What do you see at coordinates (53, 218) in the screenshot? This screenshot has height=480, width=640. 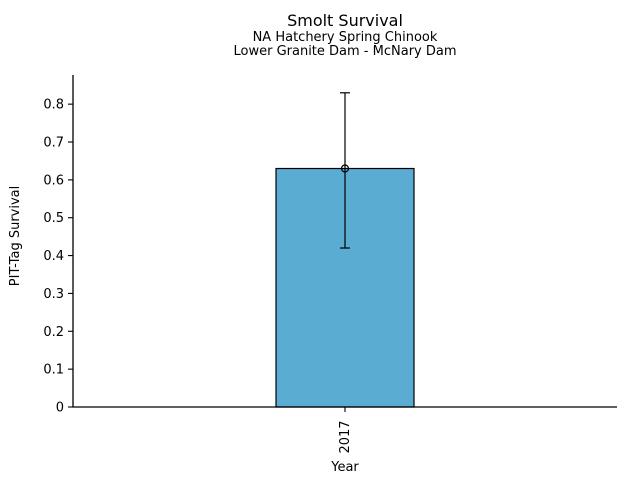 I see `y-tick-label: 0.5` at bounding box center [53, 218].